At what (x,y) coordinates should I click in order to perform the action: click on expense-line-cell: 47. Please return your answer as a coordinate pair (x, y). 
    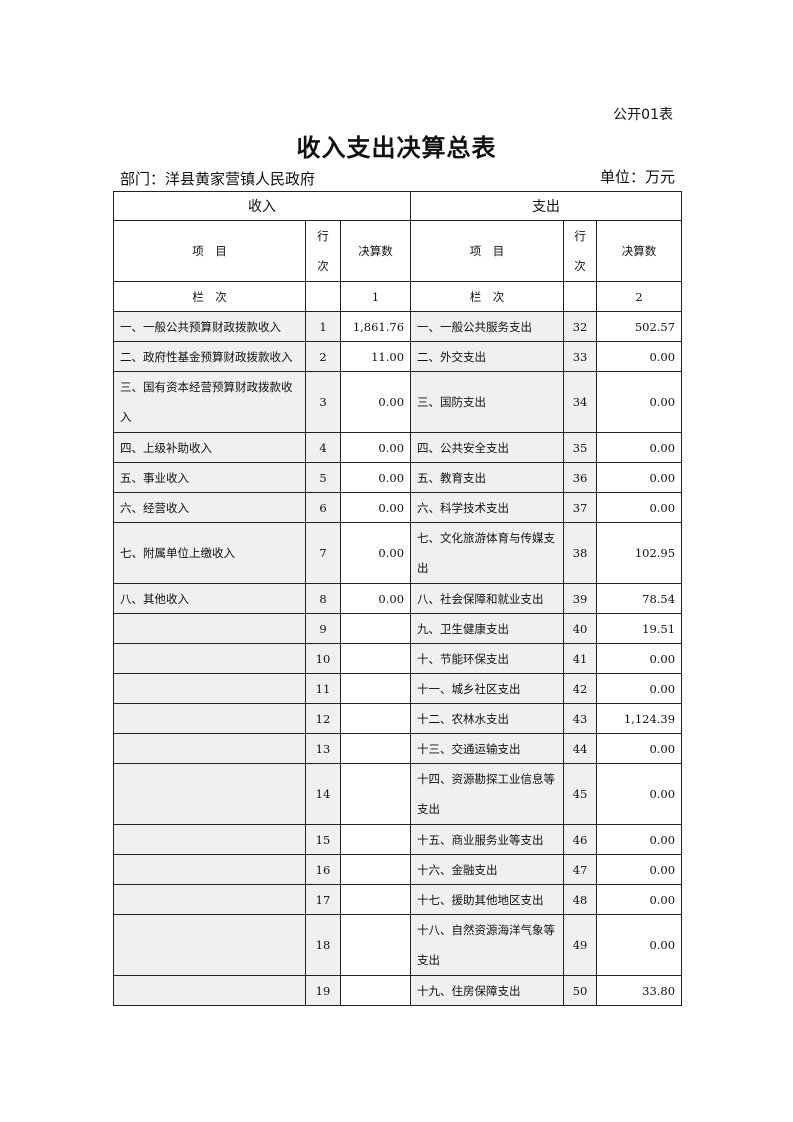
    Looking at the image, I should click on (580, 869).